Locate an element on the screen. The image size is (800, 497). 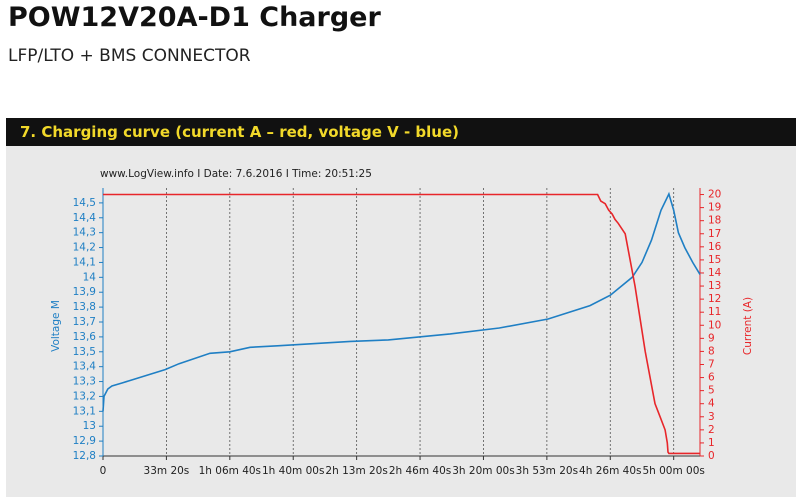
y2-tick-label: 17 is located at coordinates (714, 234).